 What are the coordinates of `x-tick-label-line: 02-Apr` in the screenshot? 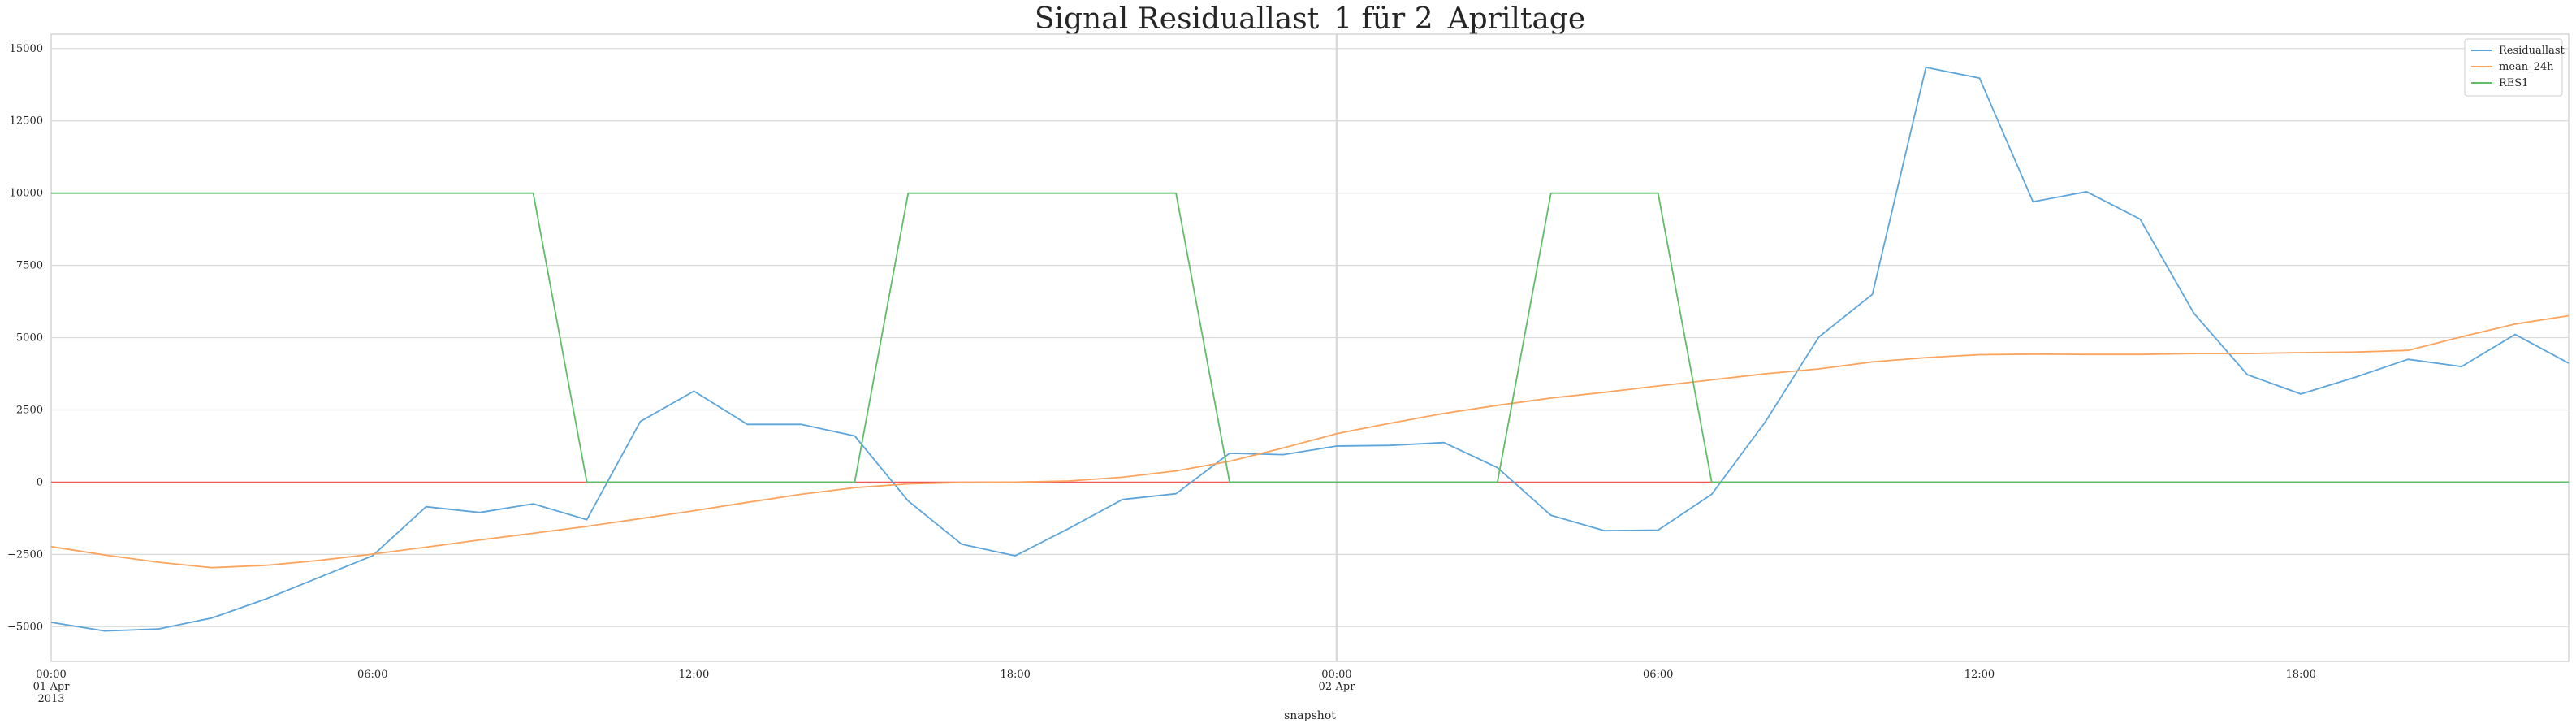 It's located at (1337, 687).